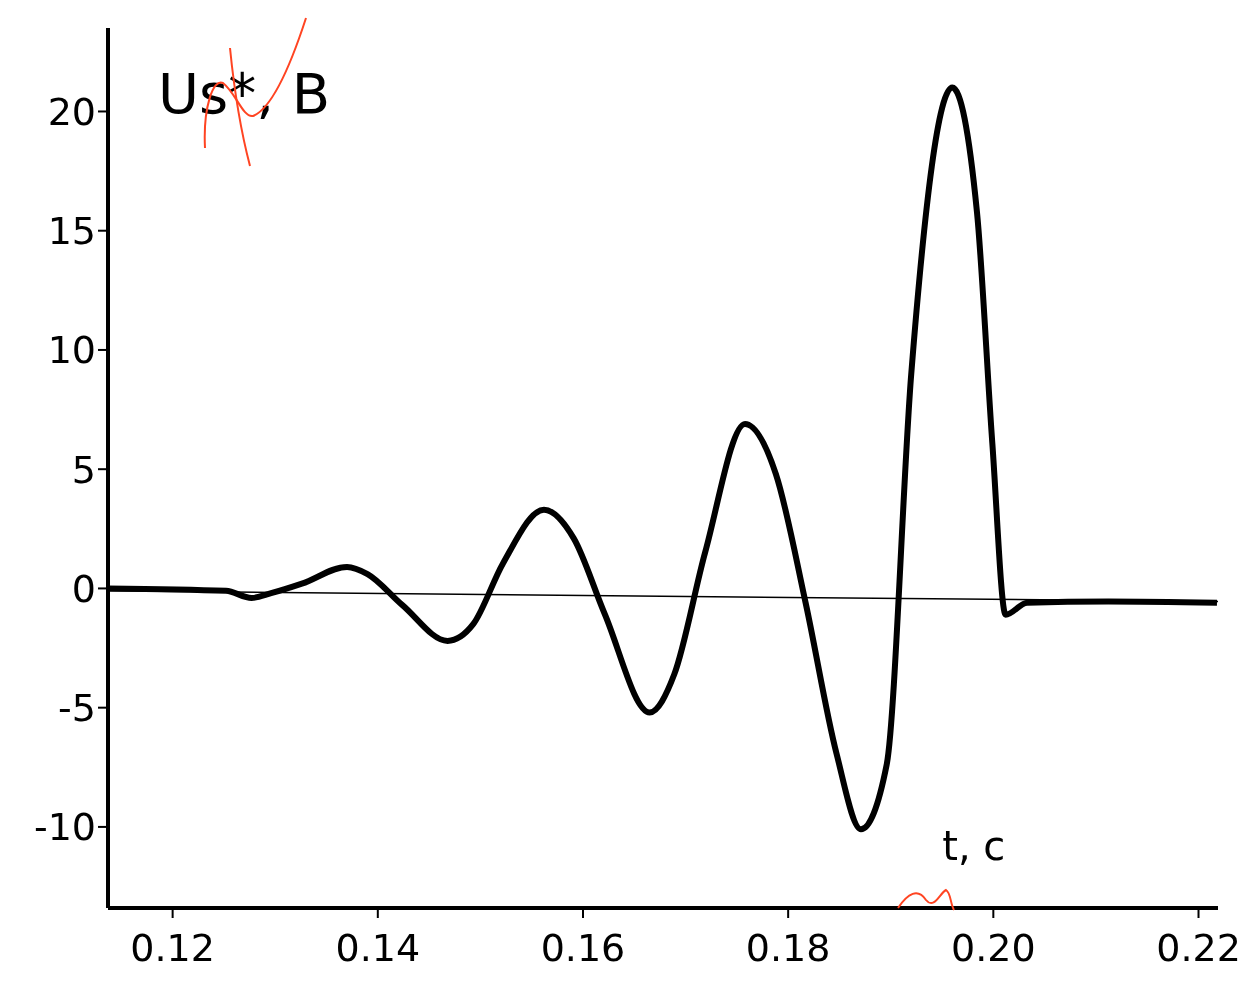  What do you see at coordinates (788, 947) in the screenshot?
I see `x-tick-label: 0.18` at bounding box center [788, 947].